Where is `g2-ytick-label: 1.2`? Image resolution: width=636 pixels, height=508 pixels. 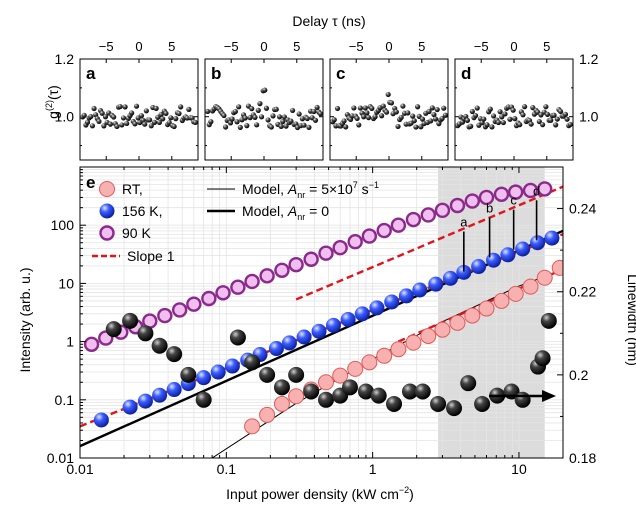 g2-ytick-label: 1.2 is located at coordinates (65, 59).